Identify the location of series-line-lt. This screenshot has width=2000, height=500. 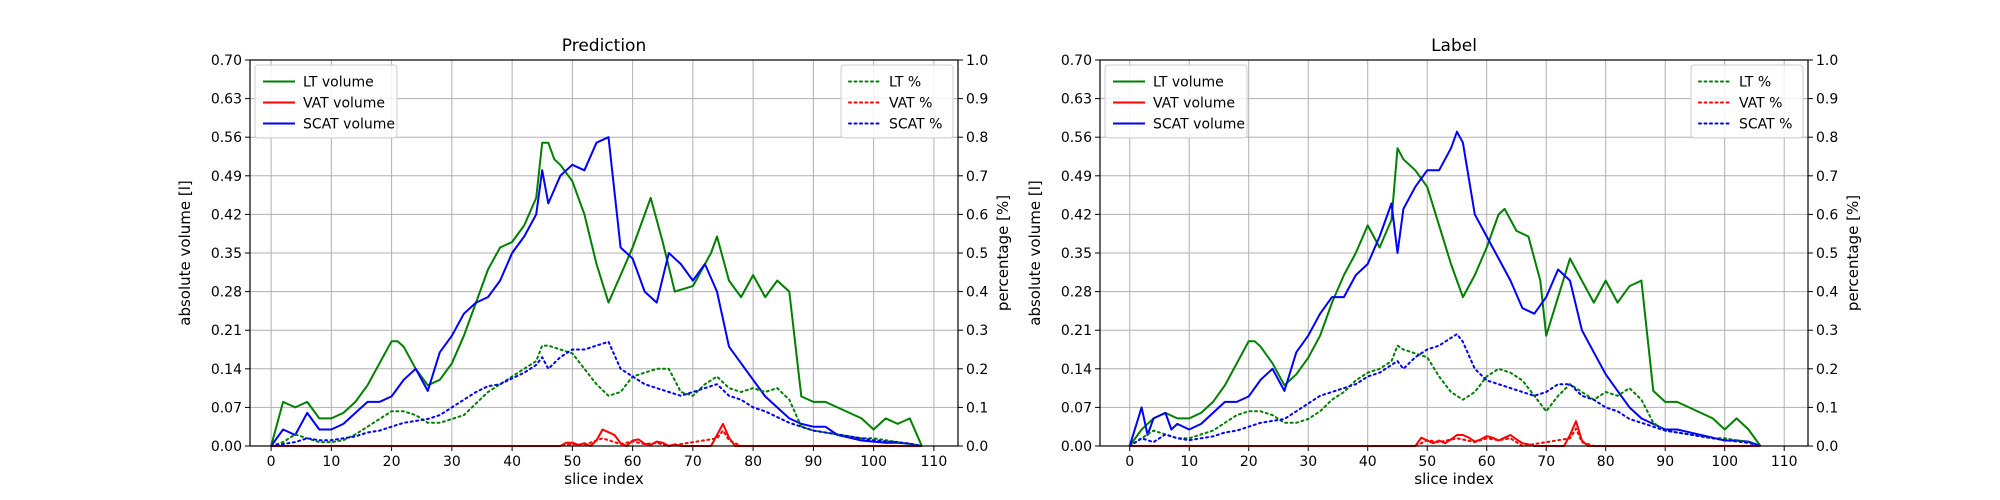
(596, 395).